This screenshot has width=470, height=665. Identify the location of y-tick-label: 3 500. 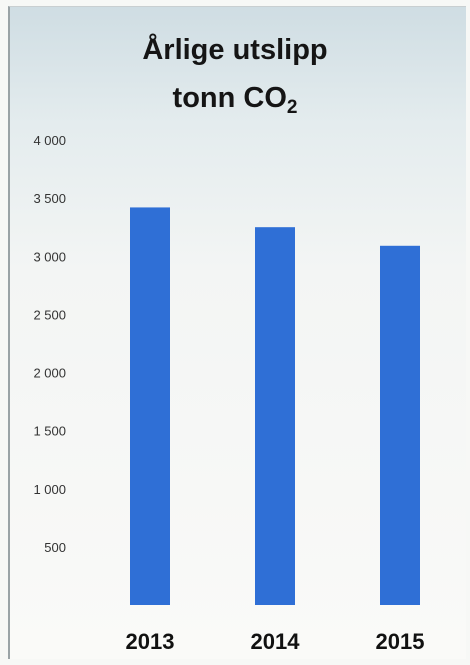
(49, 198).